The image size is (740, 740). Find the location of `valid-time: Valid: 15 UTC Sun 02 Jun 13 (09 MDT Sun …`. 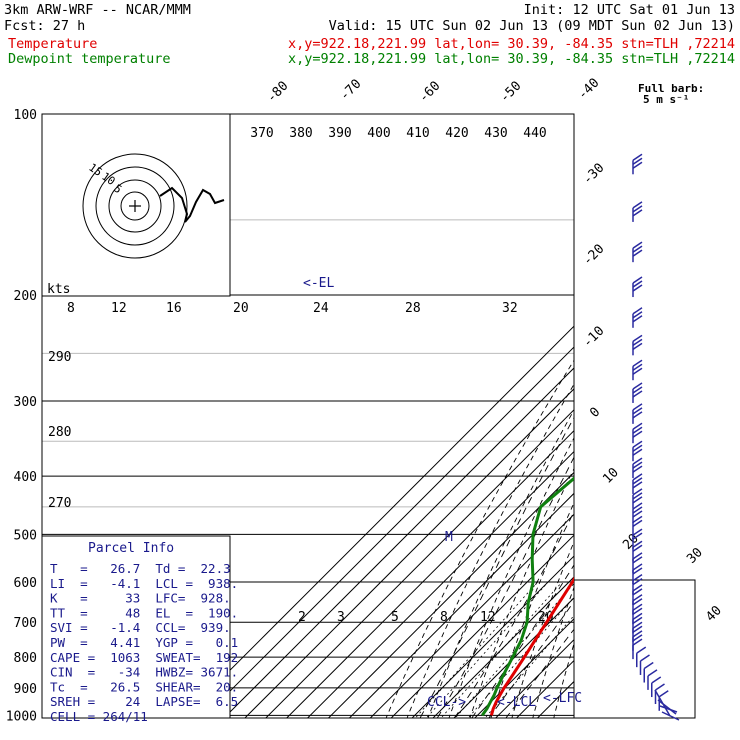

valid-time: Valid: 15 UTC Sun 02 Jun 13 (09 MDT Sun … is located at coordinates (532, 26).